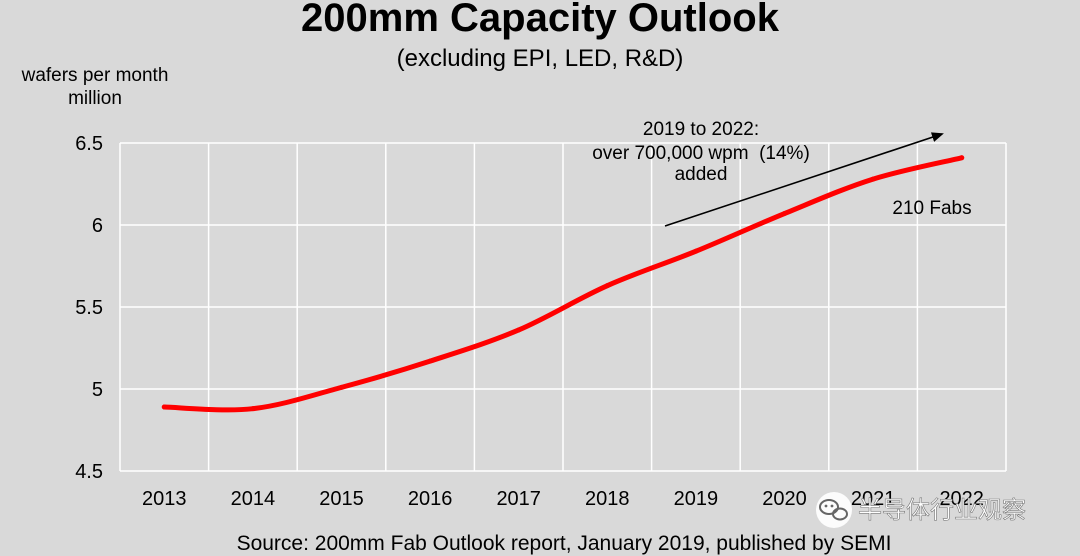 The height and width of the screenshot is (556, 1080). I want to click on annotation-line-1: 2019 to 2022:, so click(701, 129).